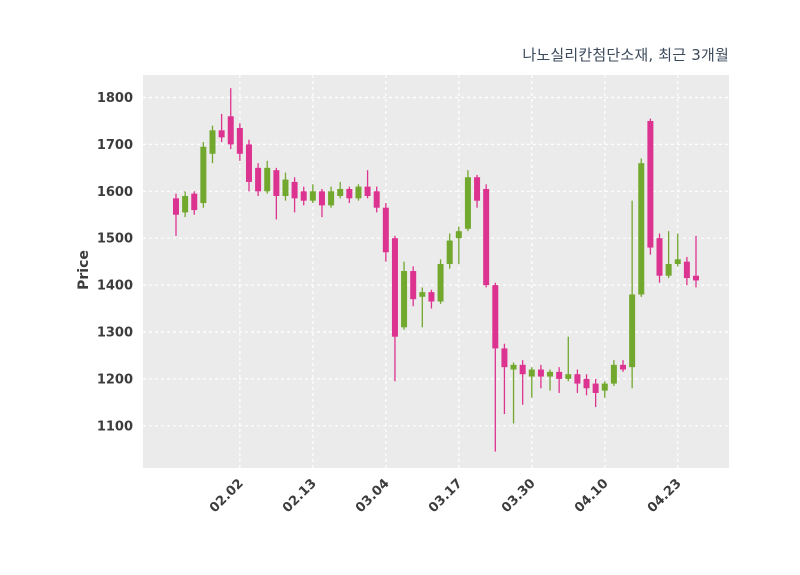 Image resolution: width=800 pixels, height=575 pixels. I want to click on y-tick-label: 1200, so click(115, 379).